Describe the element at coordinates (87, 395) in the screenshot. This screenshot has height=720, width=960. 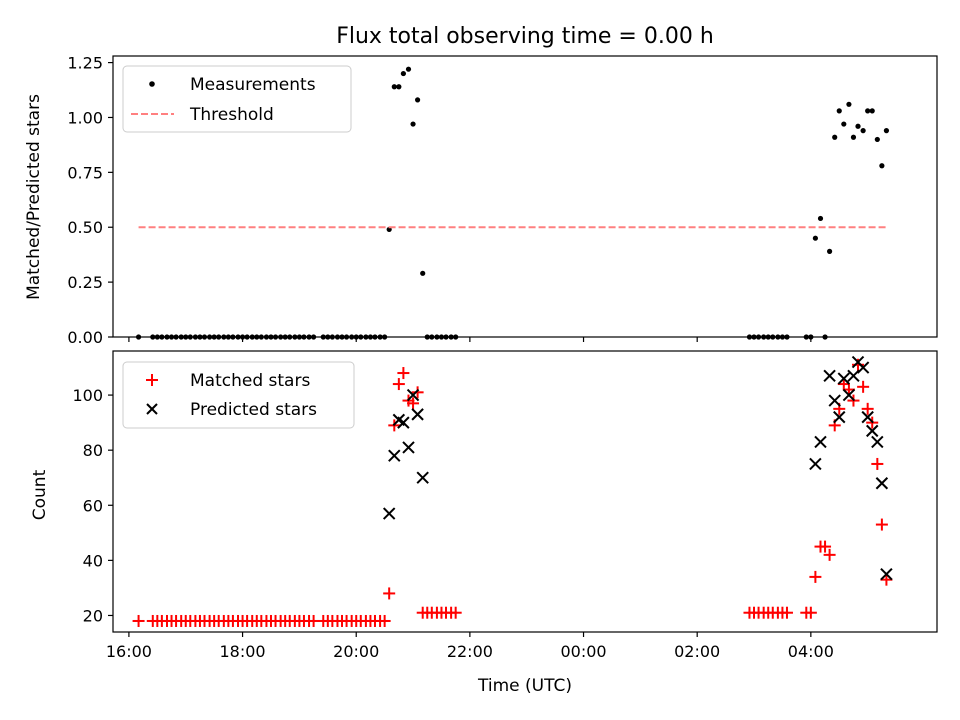
I see `count-y-tick-label: 100` at that location.